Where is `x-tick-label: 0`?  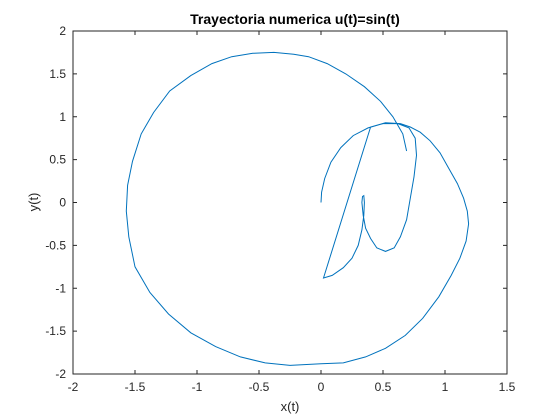 x-tick-label: 0 is located at coordinates (321, 387).